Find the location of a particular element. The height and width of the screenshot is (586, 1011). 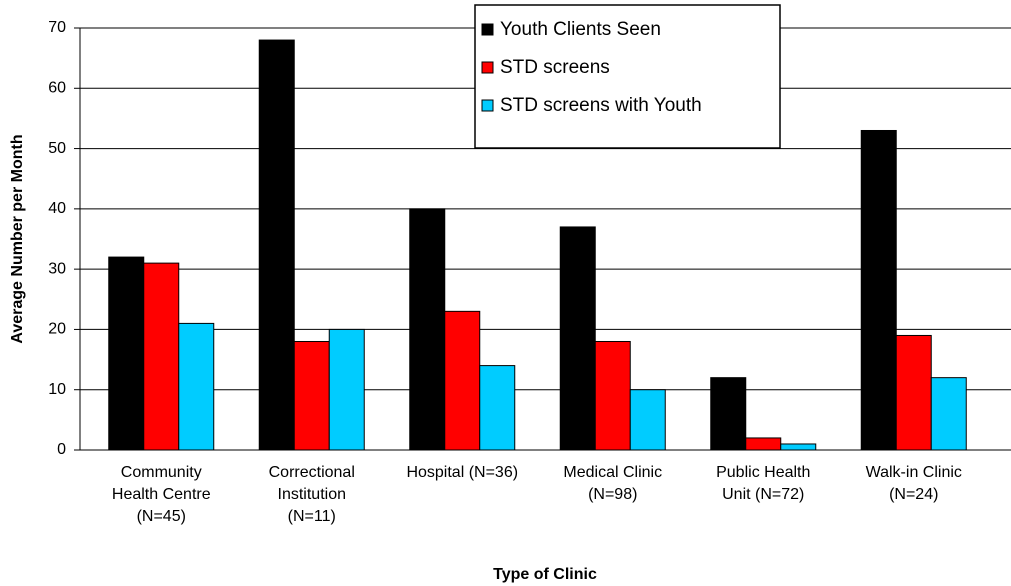

y-tick-label: 0 is located at coordinates (61, 449).